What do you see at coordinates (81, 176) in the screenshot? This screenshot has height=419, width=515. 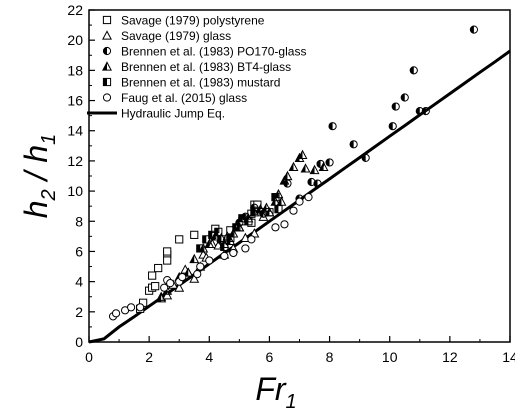 I see `y-axis-ticks: 0 2 4 6 8 10 12 14 16 18 20 22` at bounding box center [81, 176].